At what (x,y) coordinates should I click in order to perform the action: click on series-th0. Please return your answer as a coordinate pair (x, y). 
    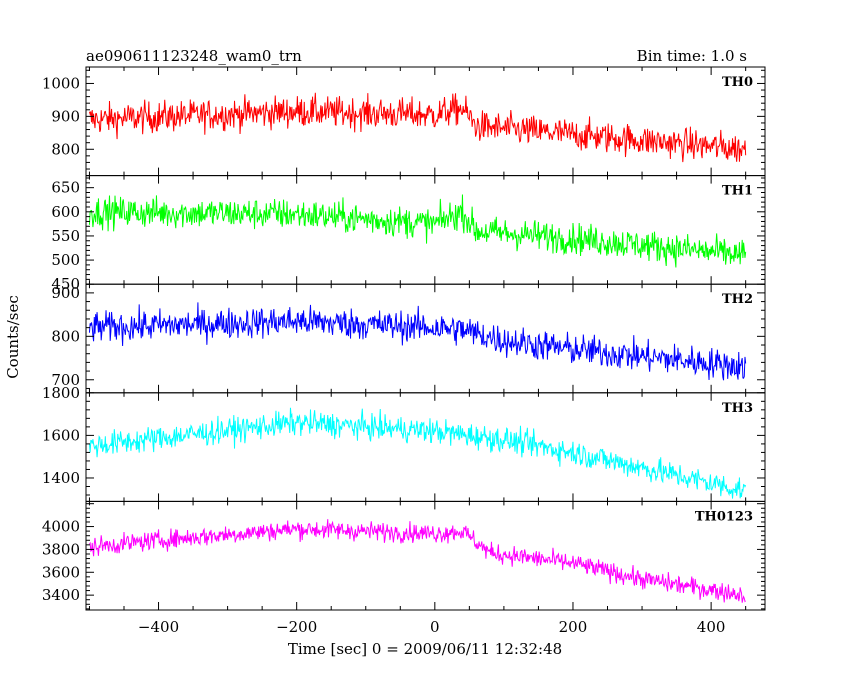
    Looking at the image, I should click on (417, 127).